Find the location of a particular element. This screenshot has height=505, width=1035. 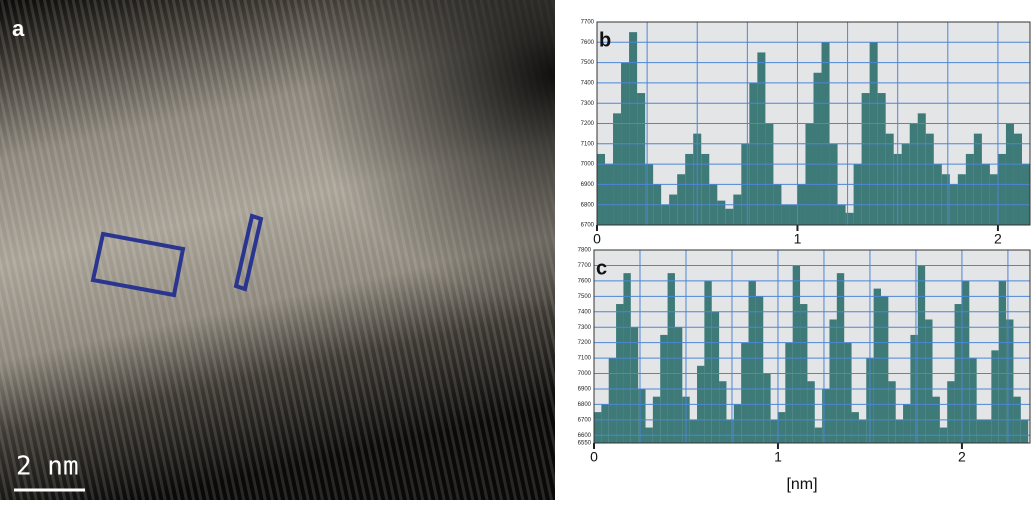

x-tick-label: 2 is located at coordinates (998, 239).